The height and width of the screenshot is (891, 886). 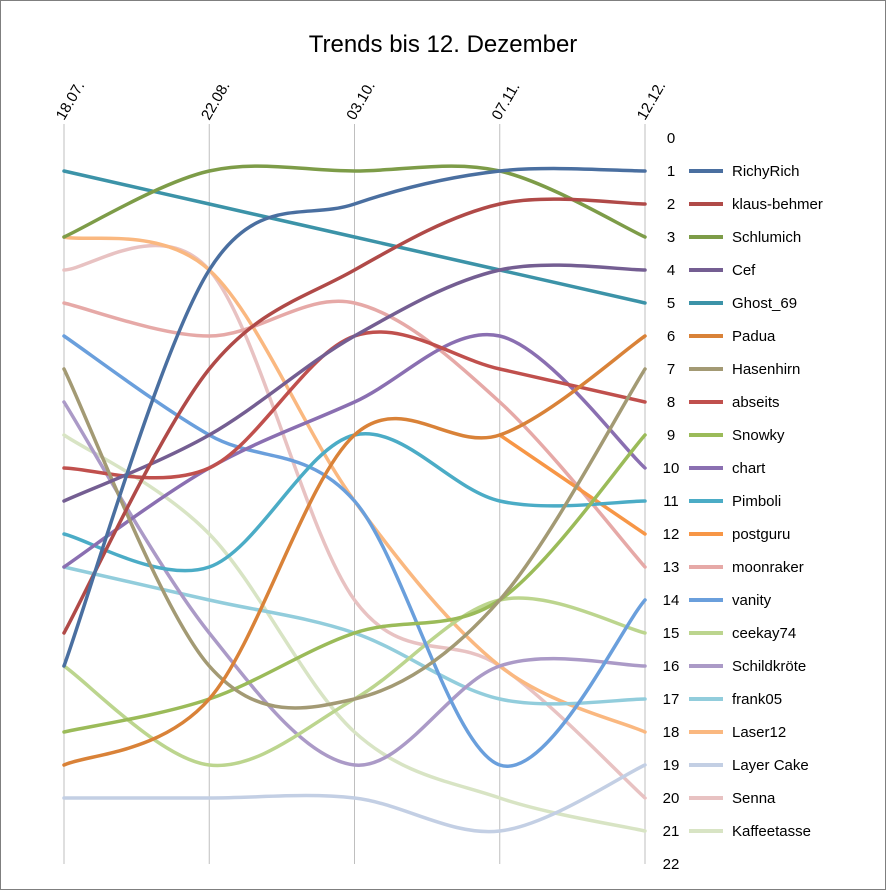 What do you see at coordinates (671, 798) in the screenshot?
I see `y-tick-label: 20` at bounding box center [671, 798].